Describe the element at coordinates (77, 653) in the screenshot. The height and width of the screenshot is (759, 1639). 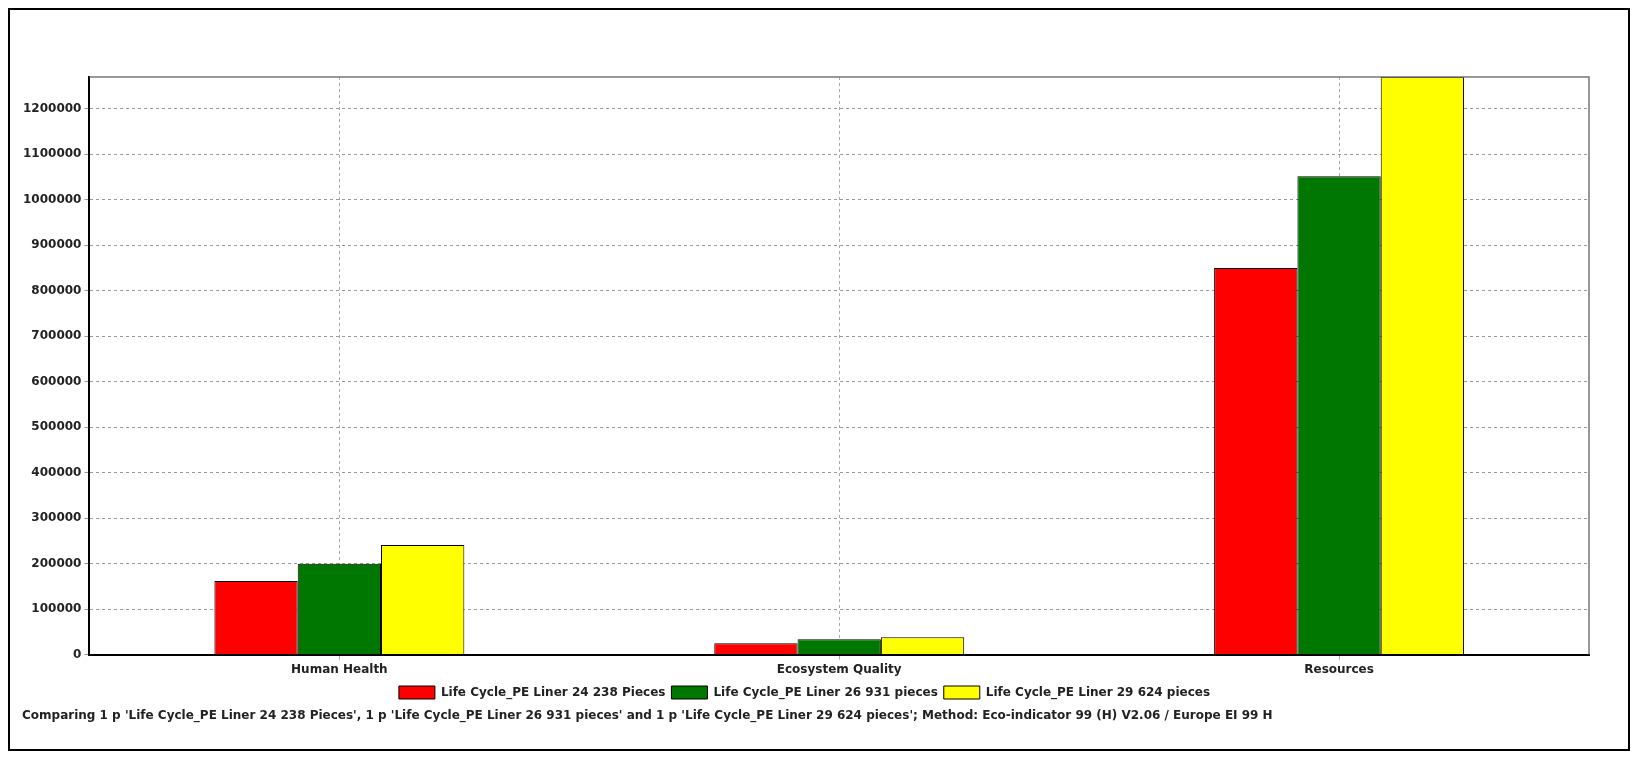
I see `y-tick-label: 0` at that location.